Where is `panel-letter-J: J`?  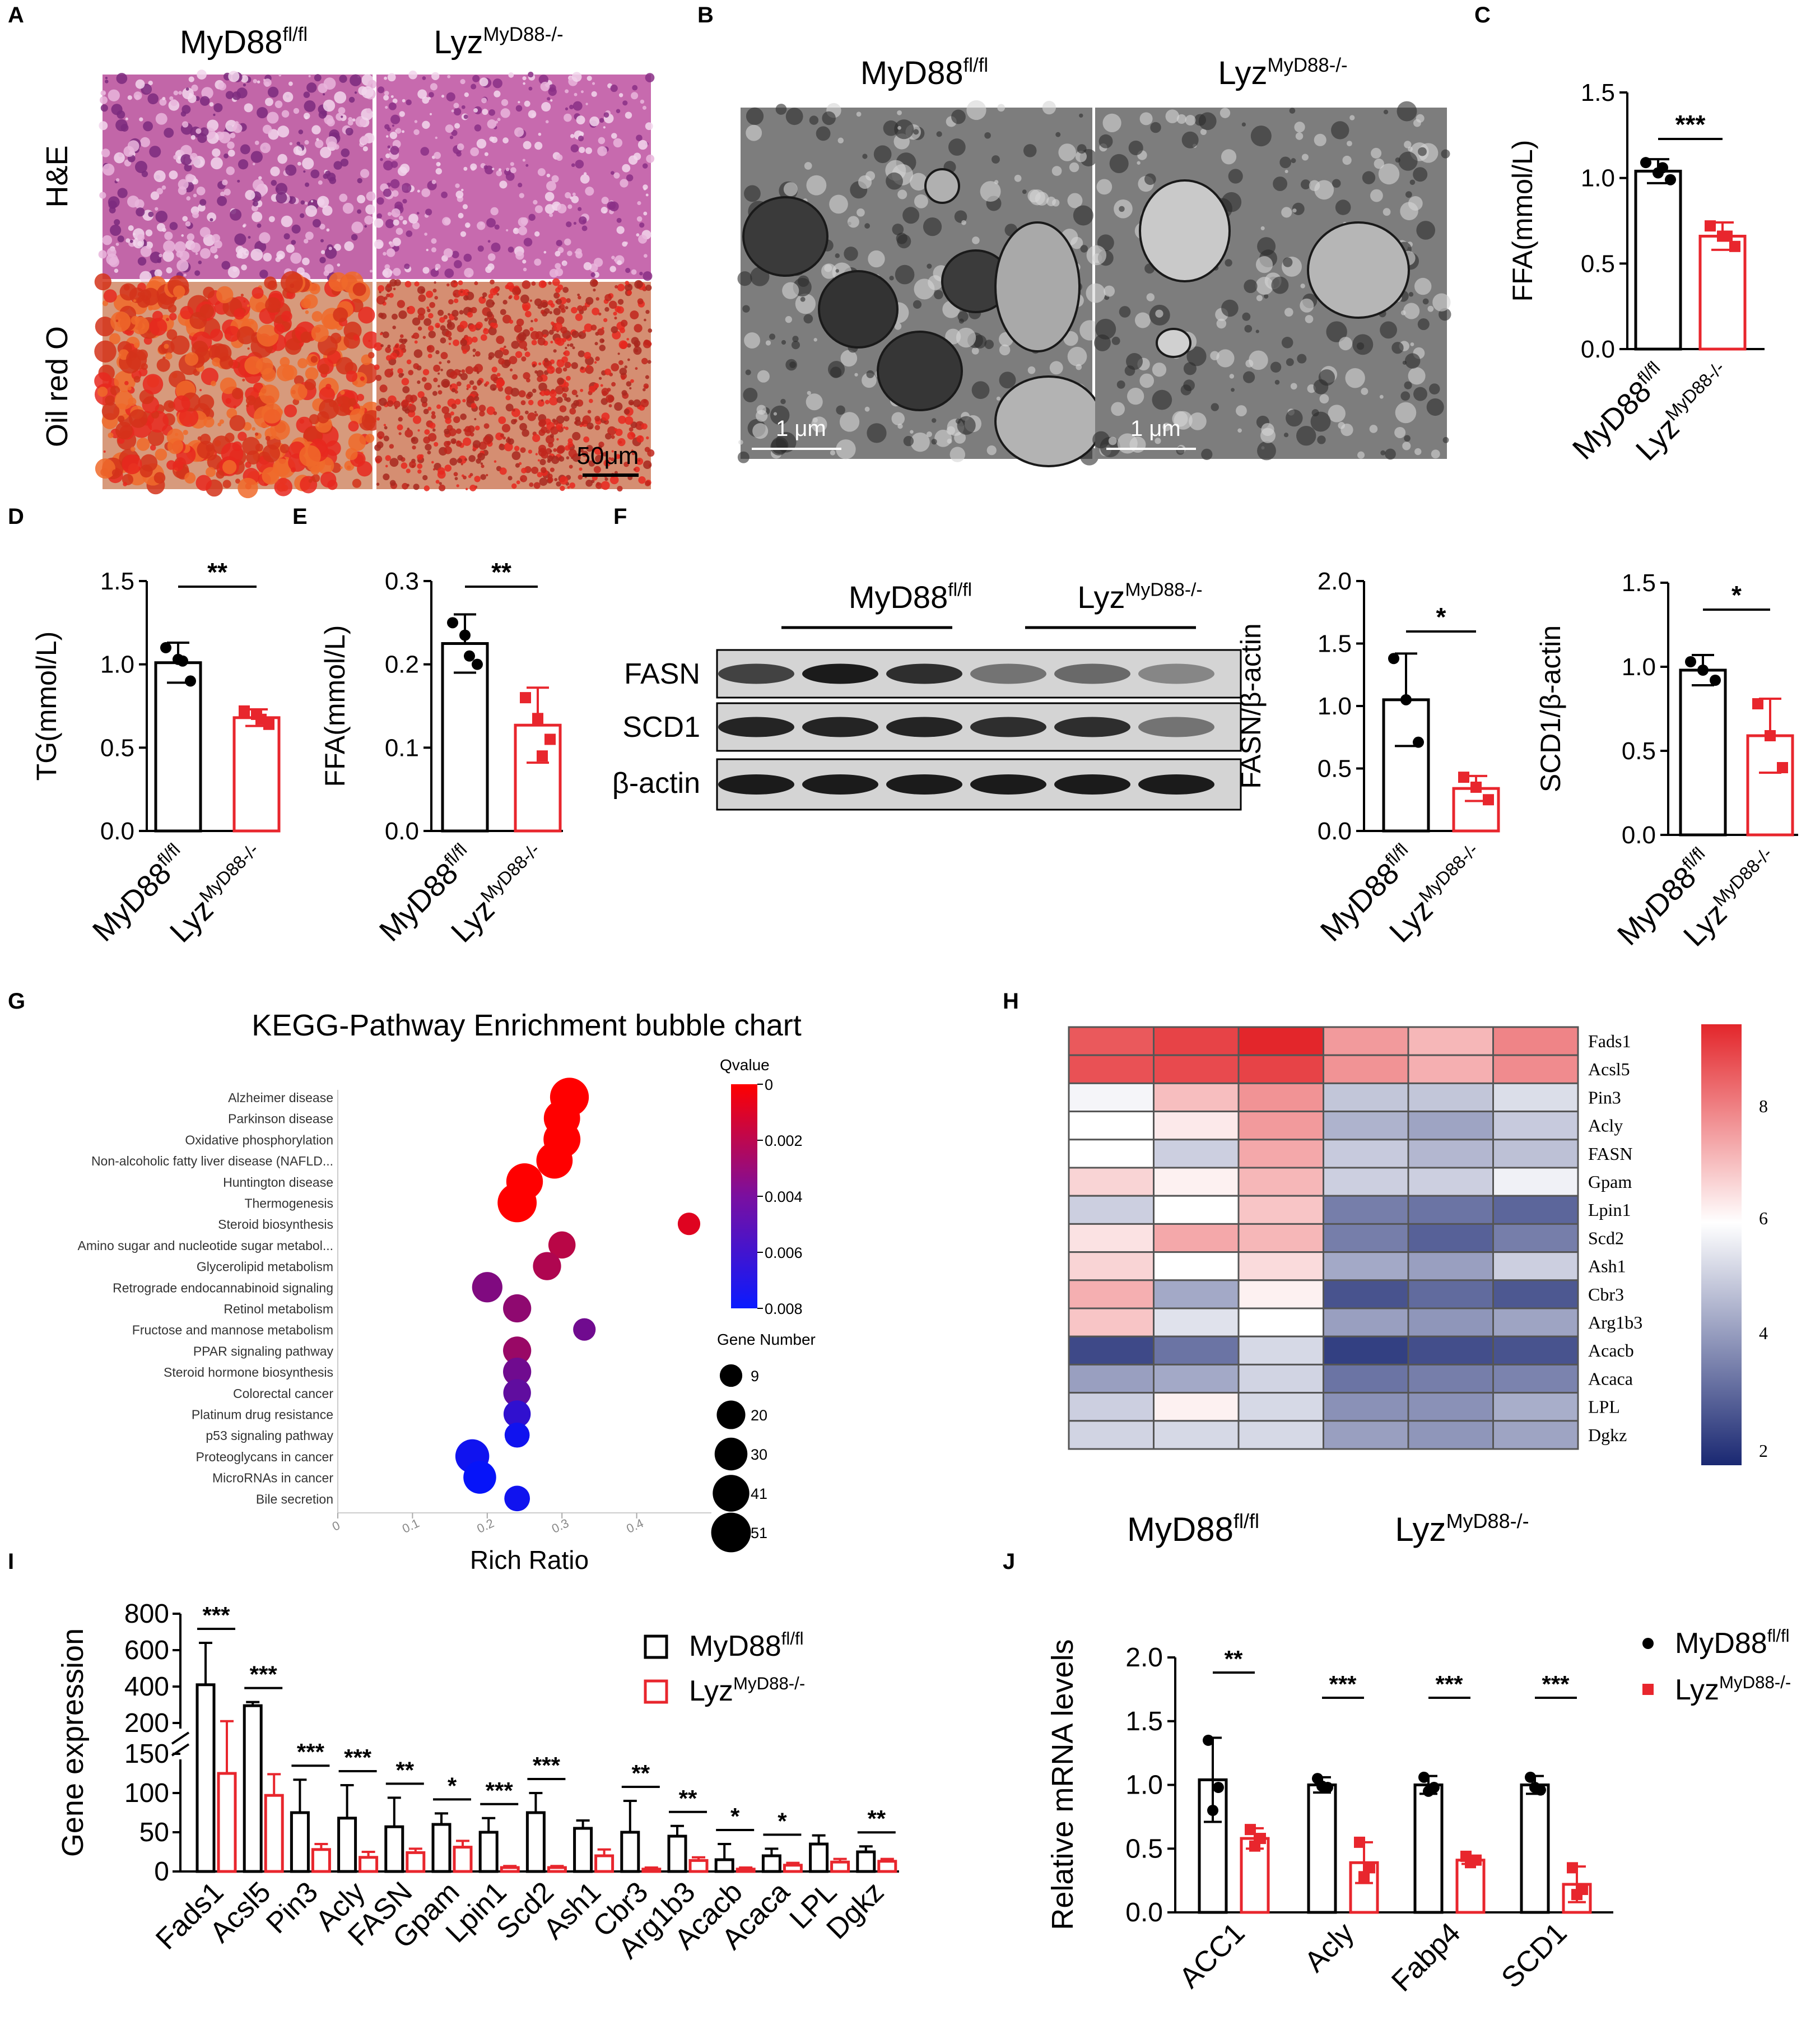
panel-letter-J: J is located at coordinates (1009, 1561).